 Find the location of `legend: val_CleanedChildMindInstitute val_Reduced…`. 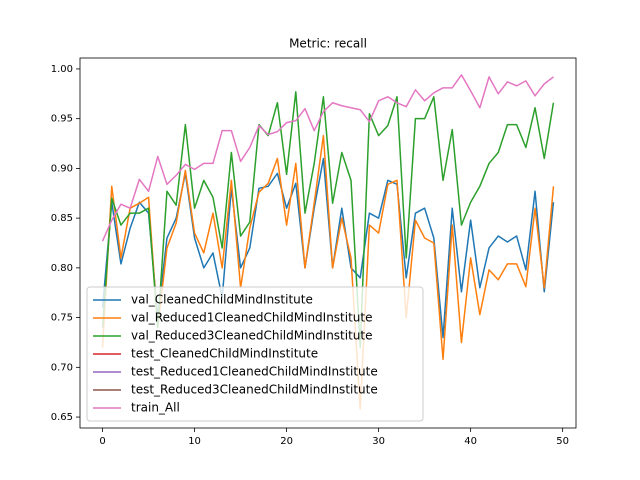

legend: val_CleanedChildMindInstitute val_Reduced… is located at coordinates (255, 354).